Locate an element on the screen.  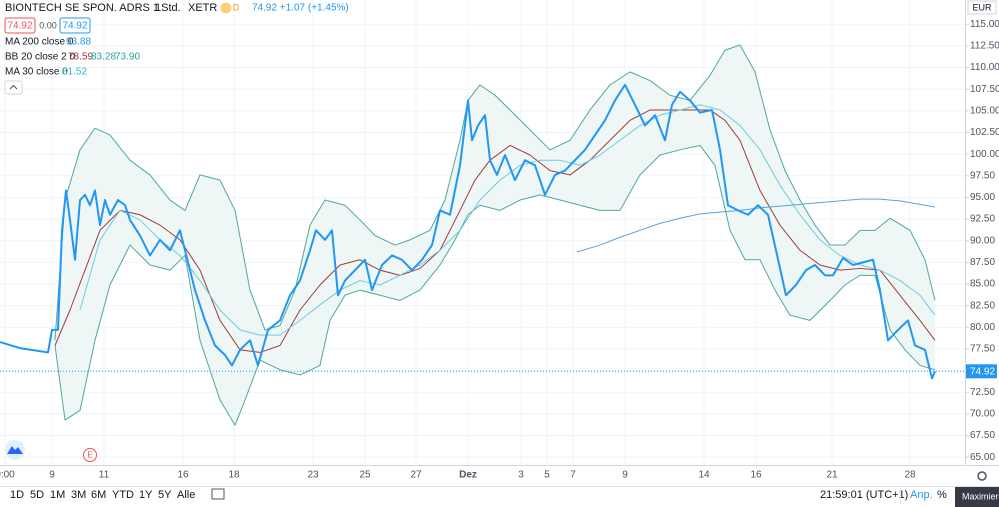
x-tick-label: 23 is located at coordinates (313, 475).